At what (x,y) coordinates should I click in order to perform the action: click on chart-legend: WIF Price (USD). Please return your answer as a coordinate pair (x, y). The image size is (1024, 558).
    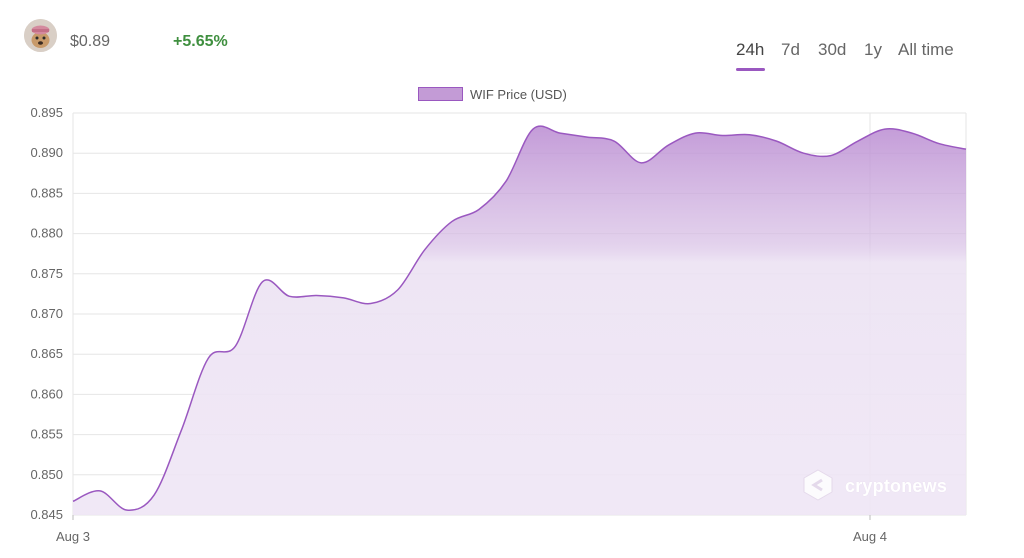
    Looking at the image, I should click on (512, 95).